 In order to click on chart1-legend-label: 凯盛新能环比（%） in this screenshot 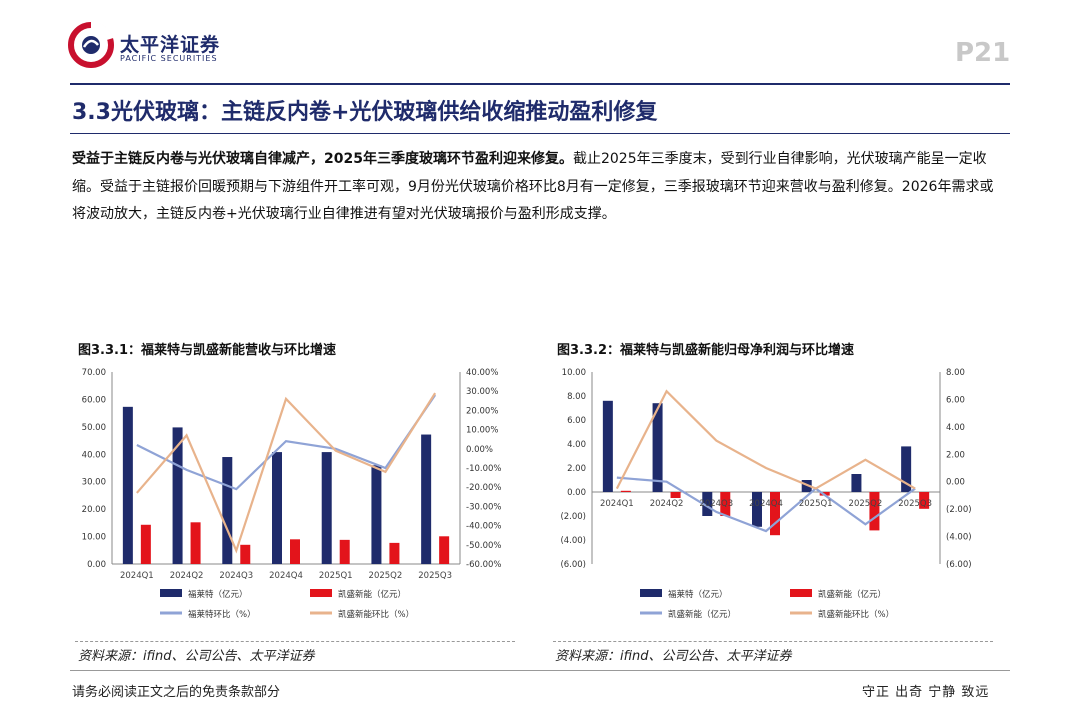, I will do `click(376, 614)`.